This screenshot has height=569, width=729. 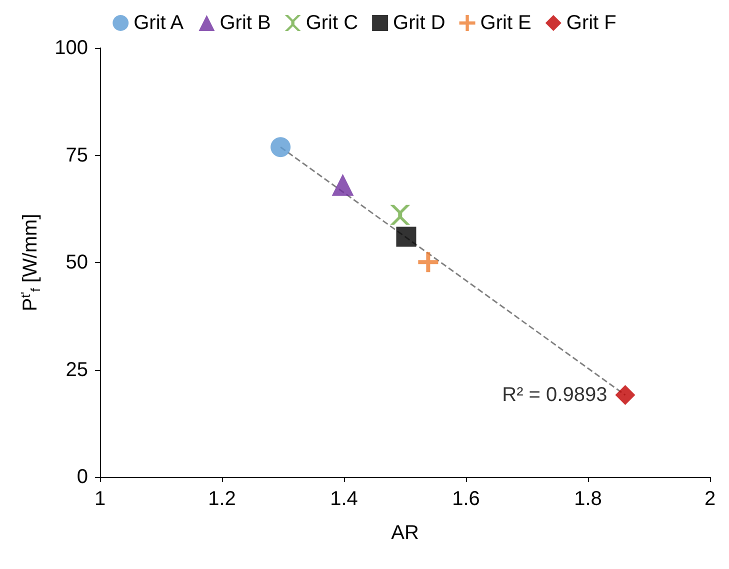 I want to click on x-tick-label: 1, so click(x=100, y=499).